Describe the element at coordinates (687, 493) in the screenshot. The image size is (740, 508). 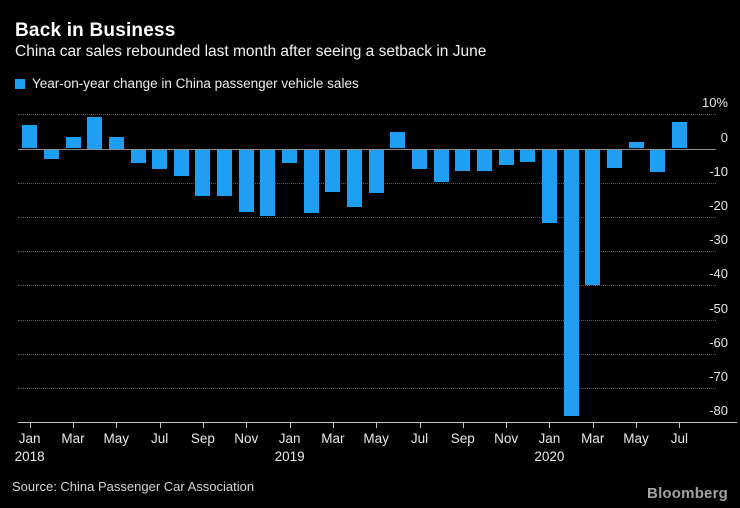
I see `bloomberg-logo: Bloomberg` at that location.